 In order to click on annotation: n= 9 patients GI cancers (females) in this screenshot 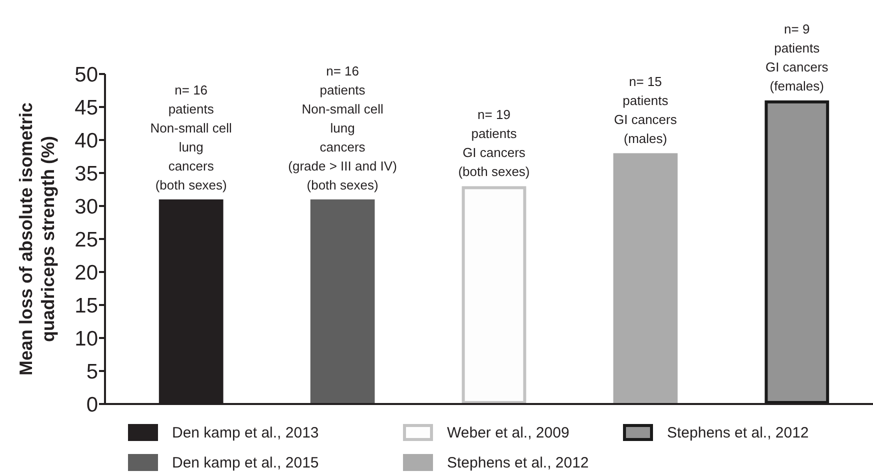, I will do `click(797, 57)`.